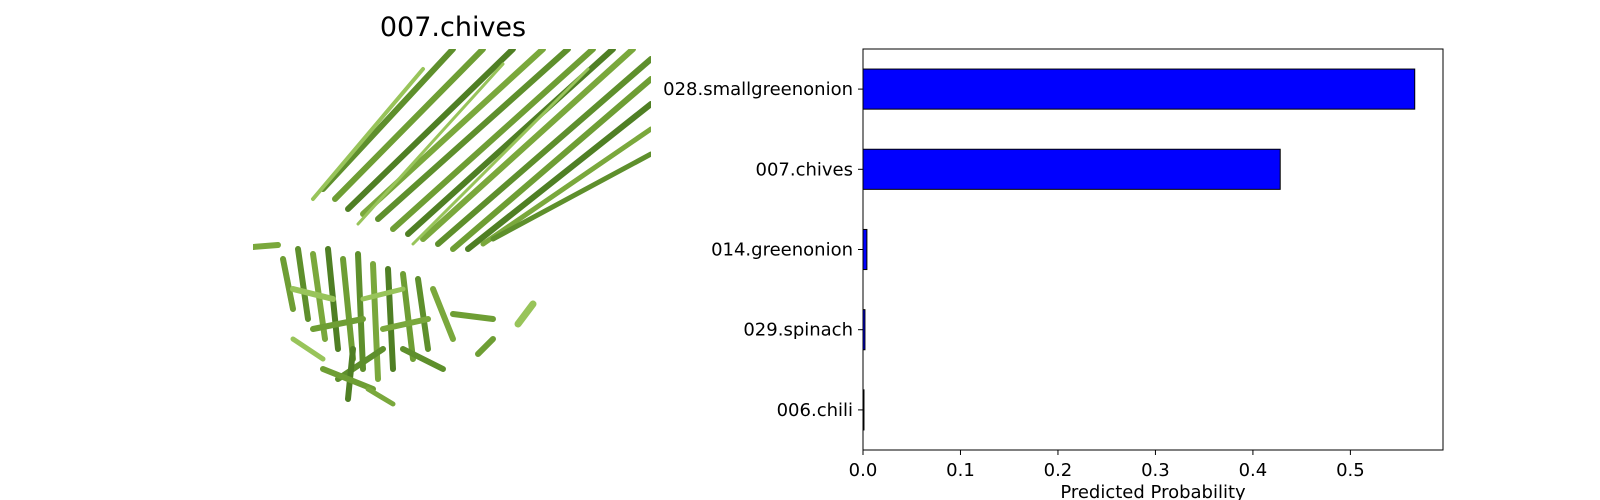 The image size is (1600, 500). What do you see at coordinates (798, 330) in the screenshot?
I see `y-tick-label: 029.spinach` at bounding box center [798, 330].